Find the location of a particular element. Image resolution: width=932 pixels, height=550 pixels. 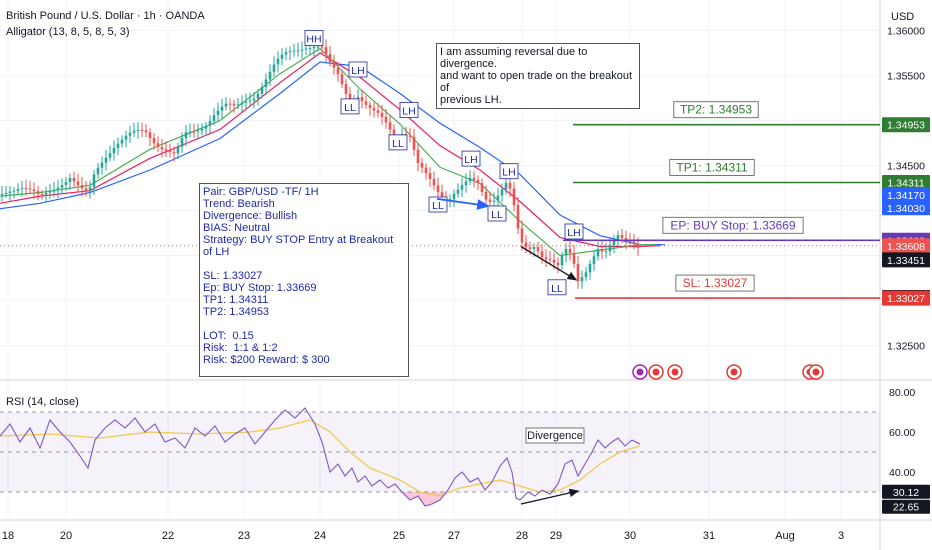

rsi-axis-tag-label: 30.12 is located at coordinates (906, 493).